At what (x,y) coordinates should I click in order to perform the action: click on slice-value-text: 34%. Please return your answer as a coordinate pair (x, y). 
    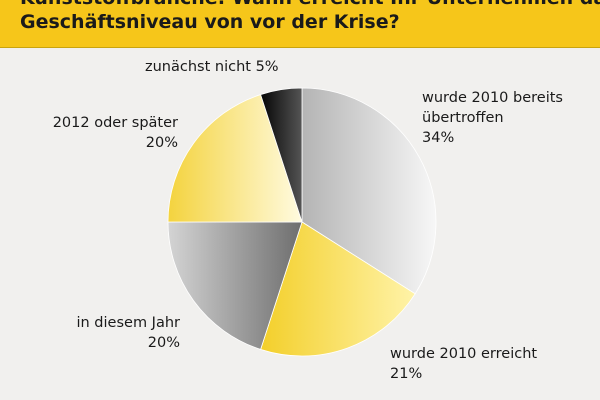
    Looking at the image, I should click on (438, 138).